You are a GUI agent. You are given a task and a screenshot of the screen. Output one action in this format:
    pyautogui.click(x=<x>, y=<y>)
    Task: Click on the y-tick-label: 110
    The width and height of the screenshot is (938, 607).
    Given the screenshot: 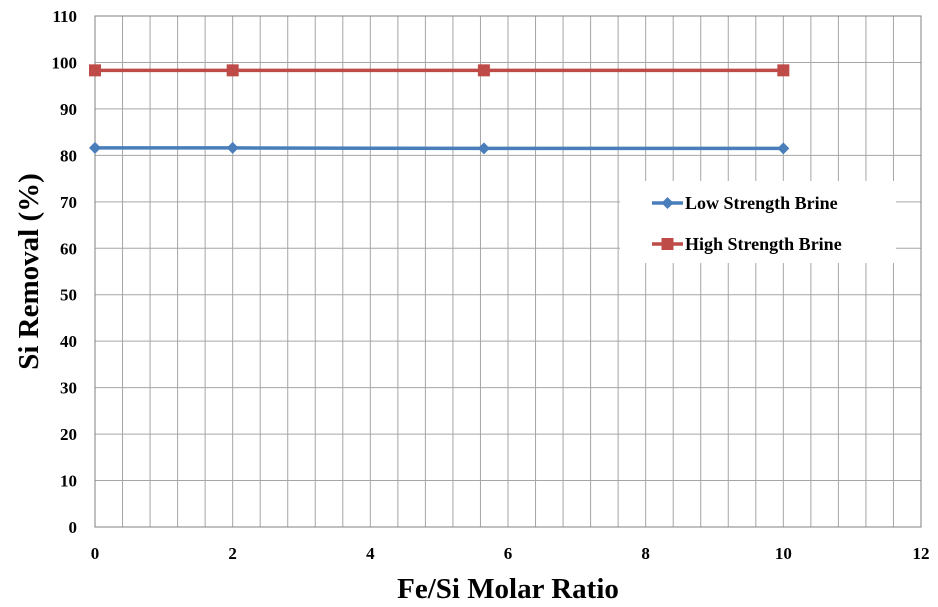 What is the action you would take?
    pyautogui.click(x=64, y=16)
    